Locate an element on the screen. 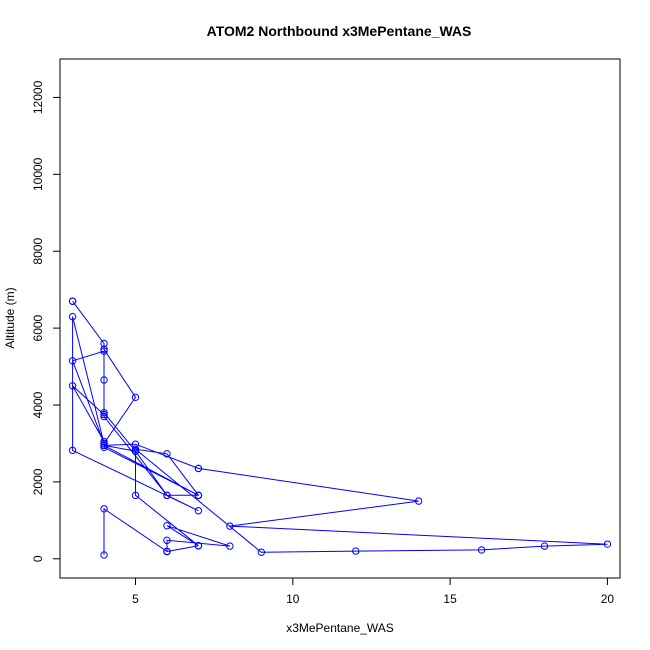  x-axis-label: x3MePentane_WAS is located at coordinates (340, 628).